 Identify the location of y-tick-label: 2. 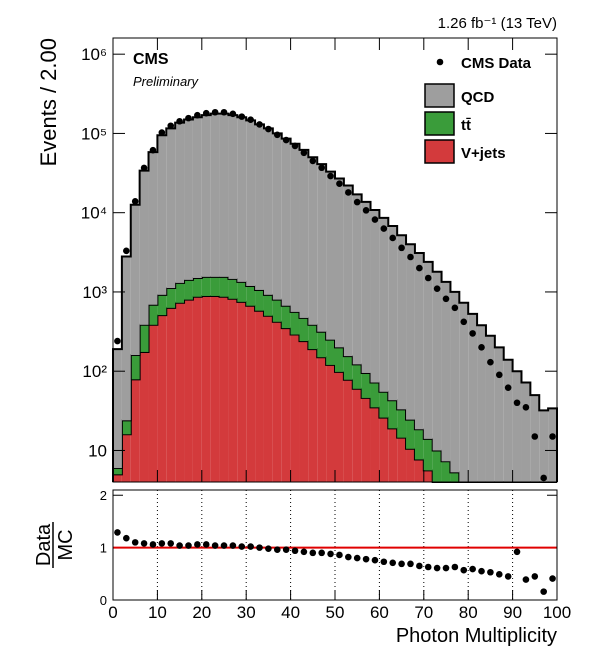
(103, 495).